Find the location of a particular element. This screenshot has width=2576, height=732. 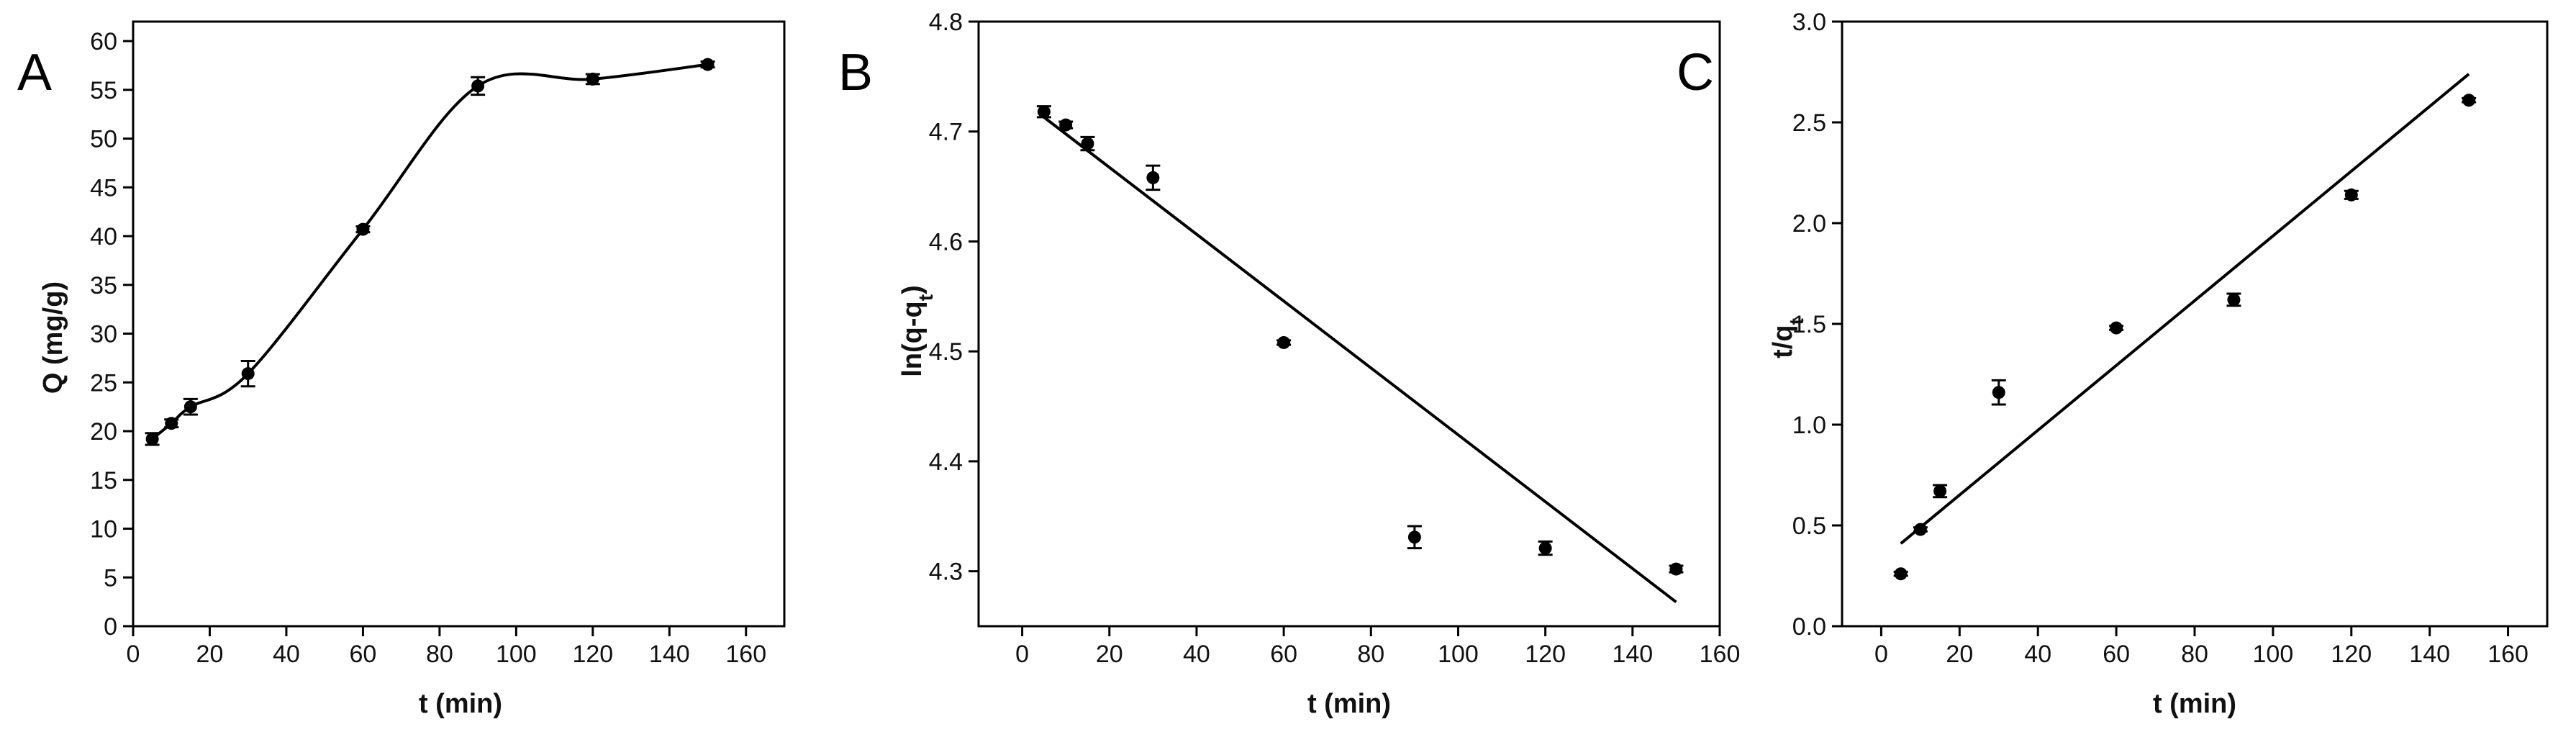

y-tick-label: 0.5 is located at coordinates (1809, 526).